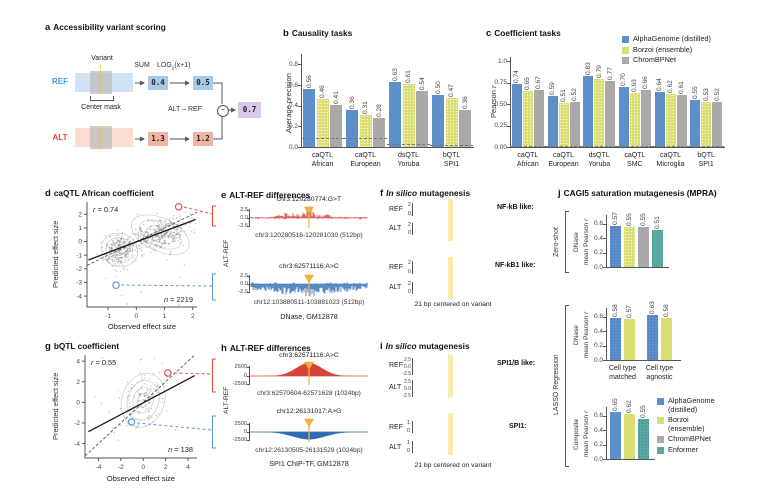 The height and width of the screenshot is (497, 768). What do you see at coordinates (567, 386) in the screenshot?
I see `lasso-bracket` at bounding box center [567, 386].